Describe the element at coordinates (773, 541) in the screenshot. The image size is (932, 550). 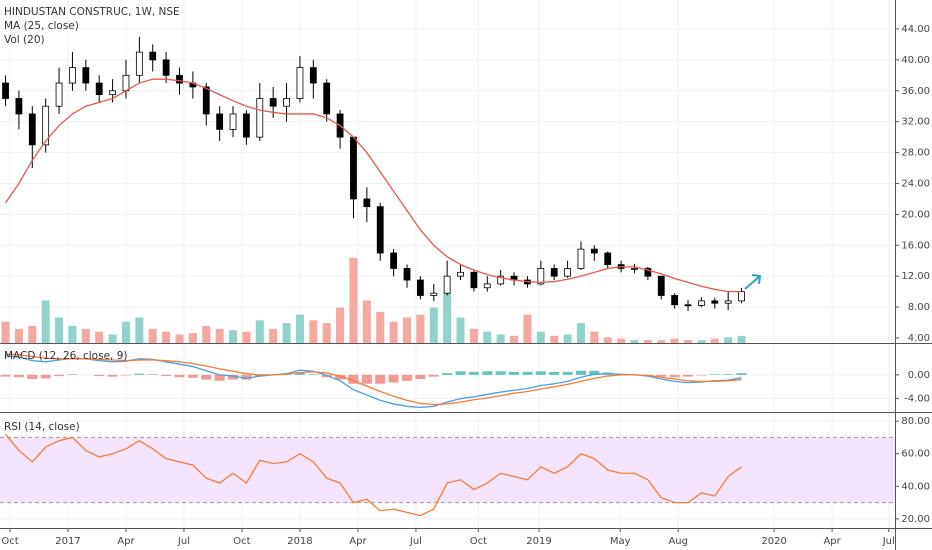
I see `x-tick-label: 2020` at that location.